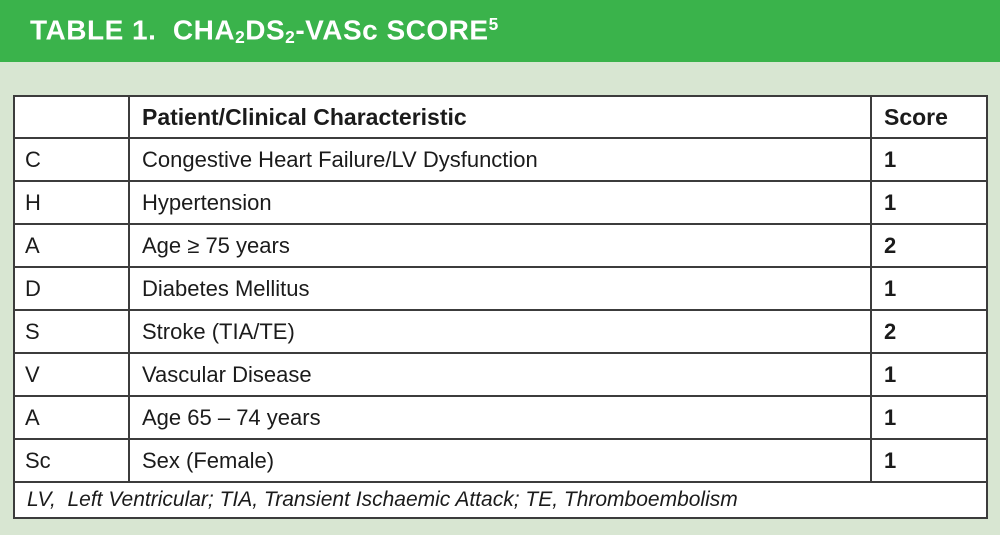 The height and width of the screenshot is (535, 1000). I want to click on row-letter: S, so click(71, 331).